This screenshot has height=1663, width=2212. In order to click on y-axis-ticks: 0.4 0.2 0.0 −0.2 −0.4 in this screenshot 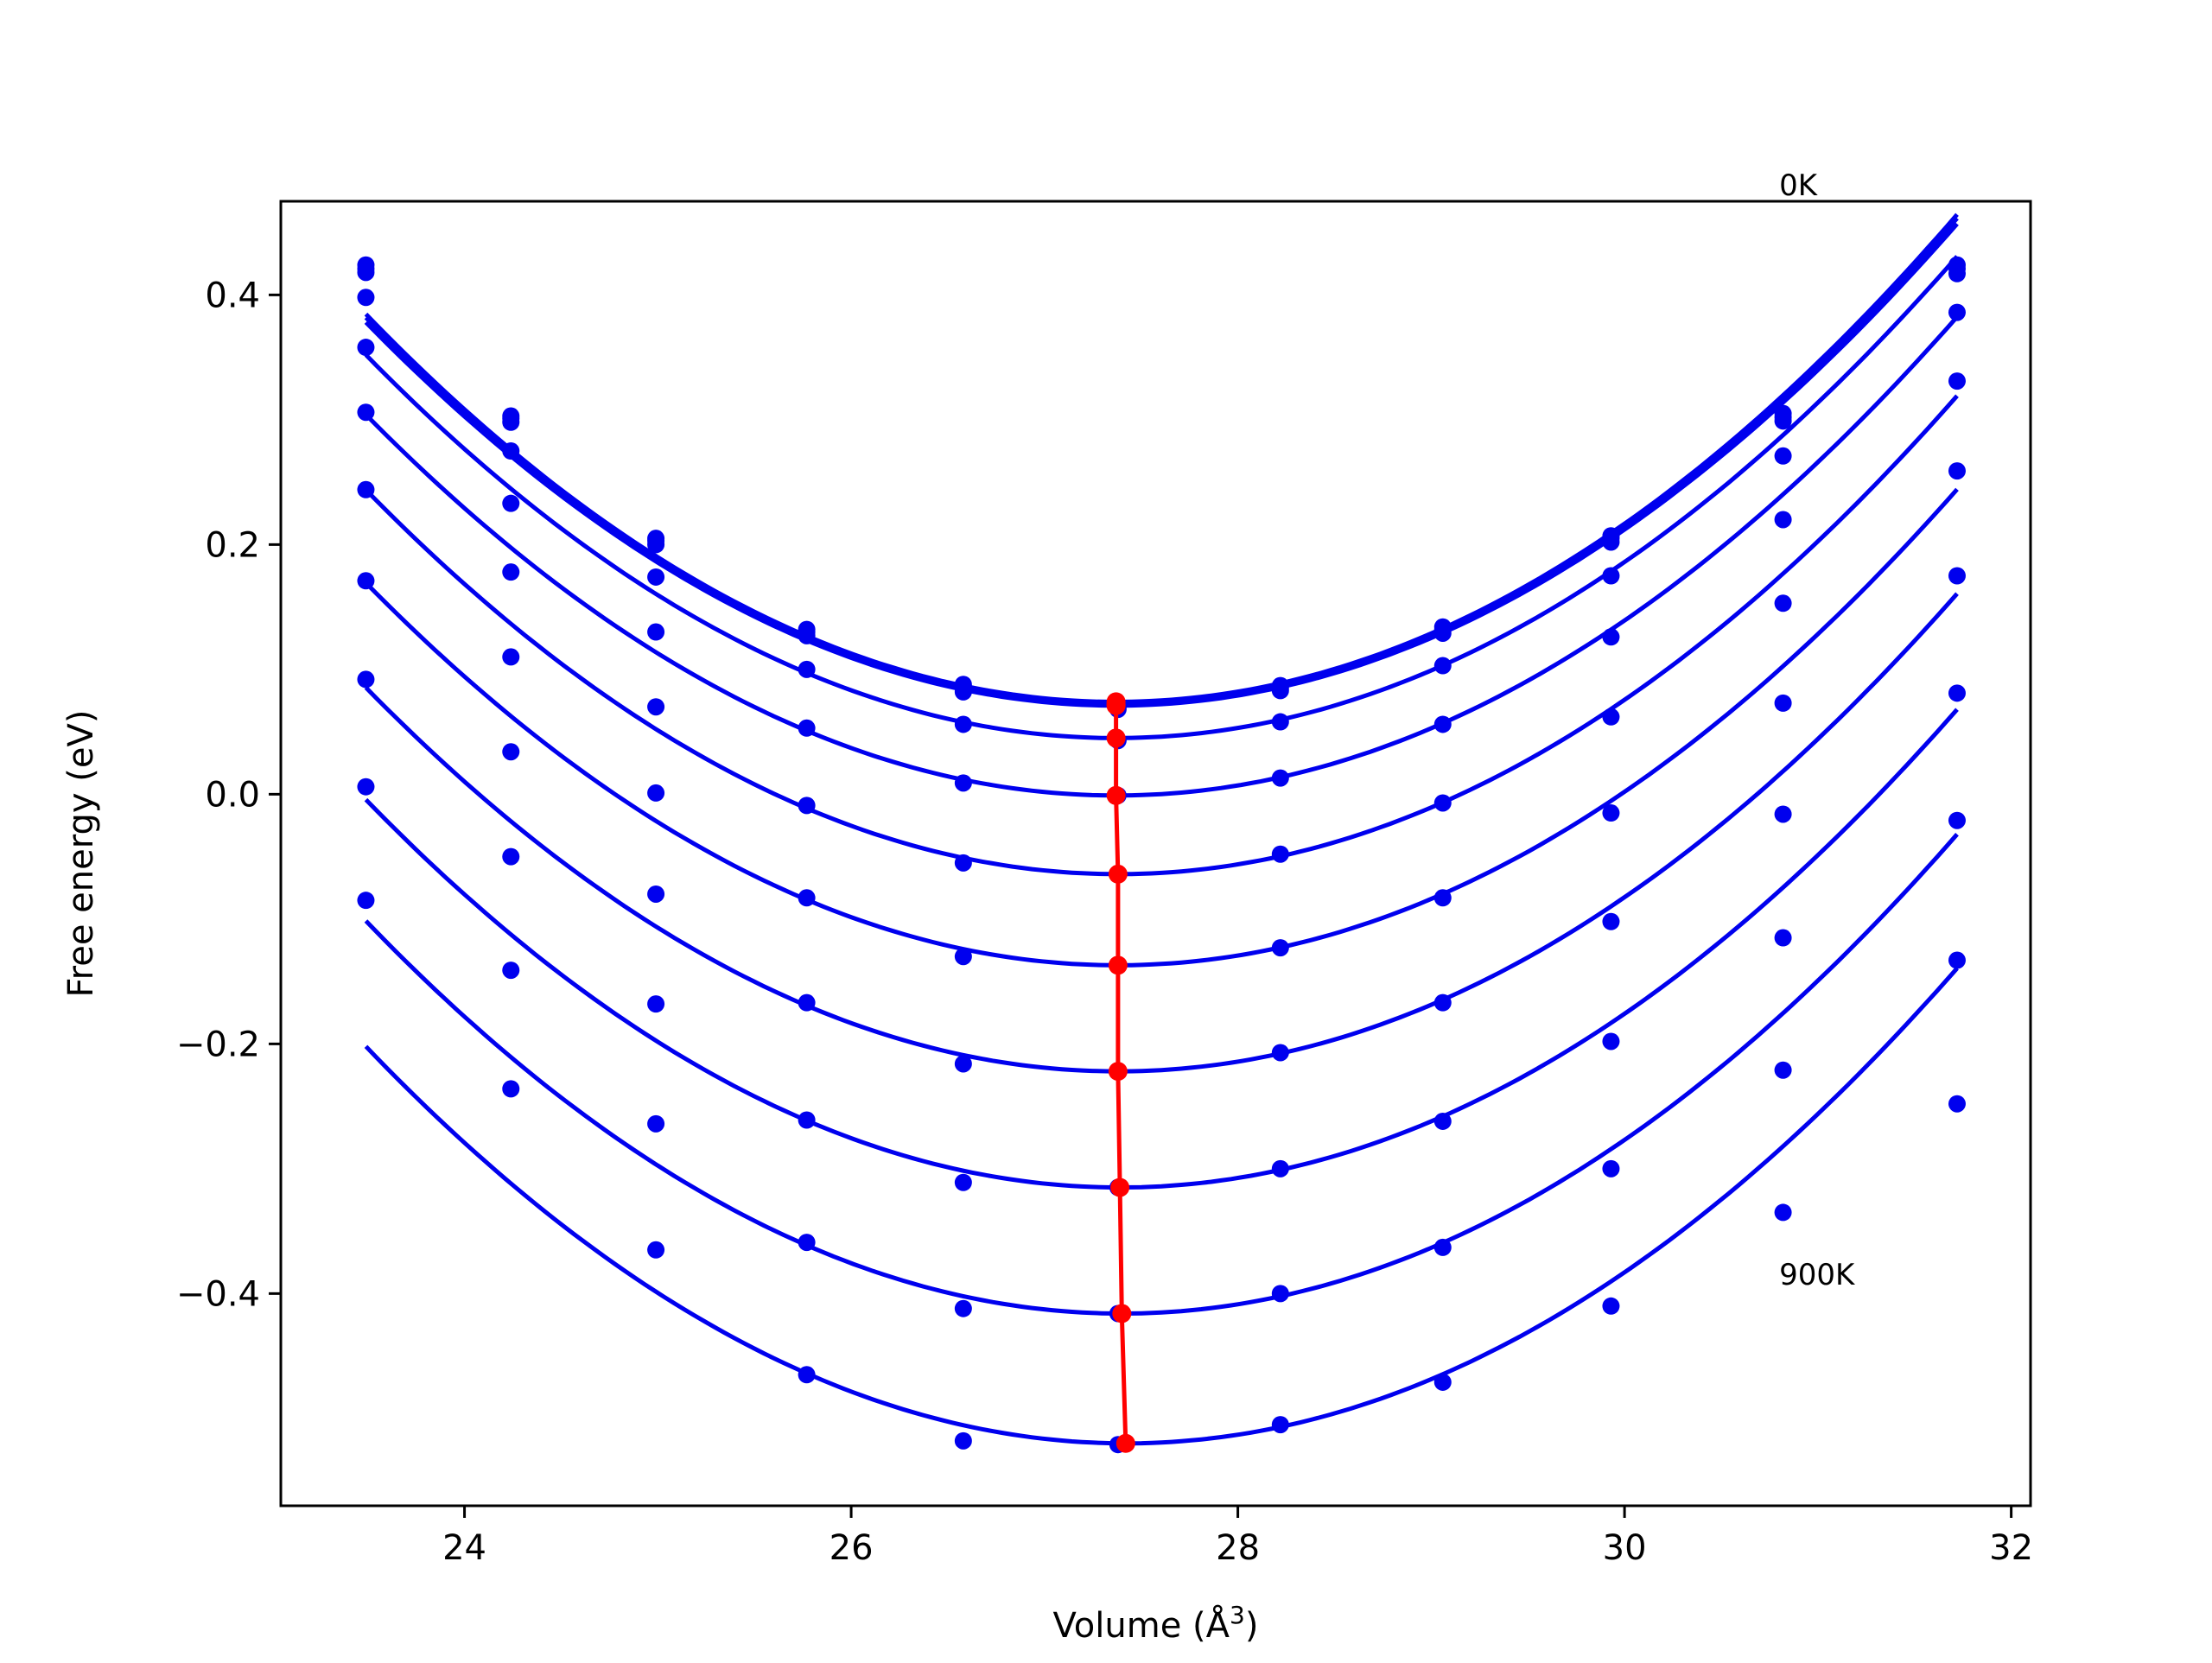, I will do `click(229, 795)`.